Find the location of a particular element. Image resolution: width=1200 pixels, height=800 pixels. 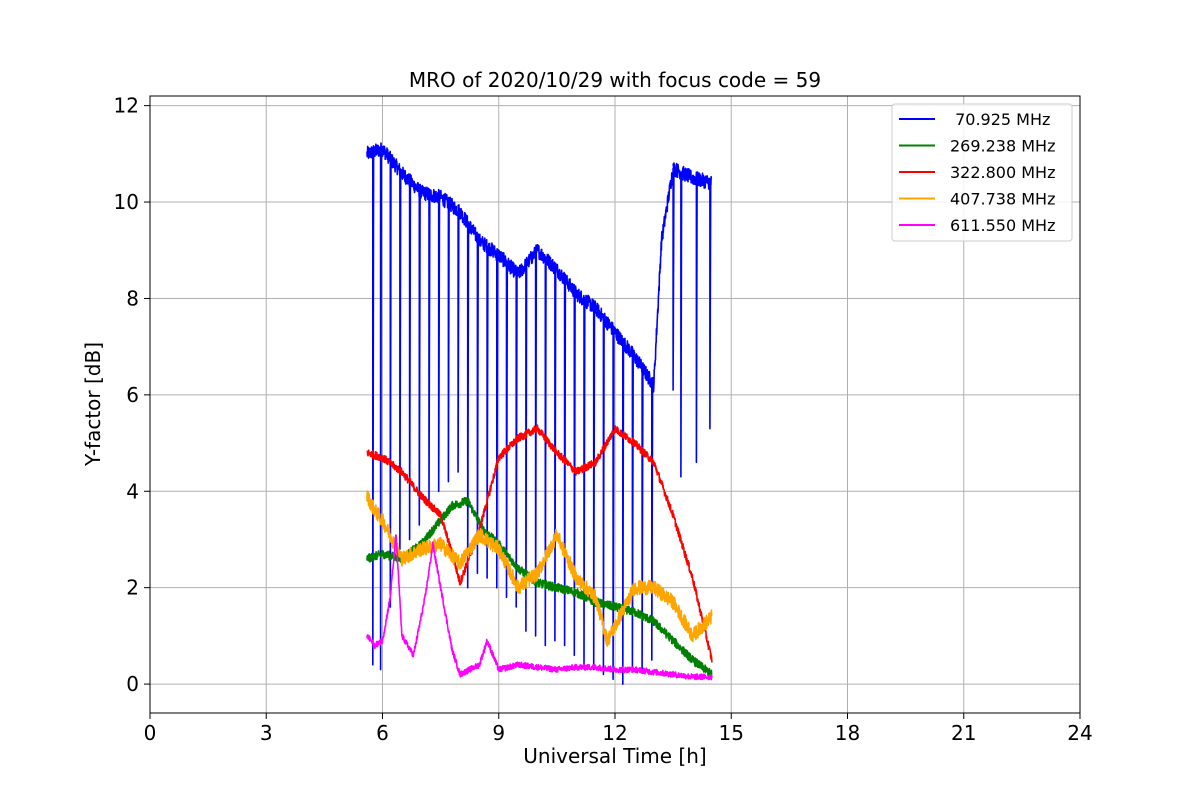

y-axis: 0 2 4 6 8 10 12 is located at coordinates (132, 395).